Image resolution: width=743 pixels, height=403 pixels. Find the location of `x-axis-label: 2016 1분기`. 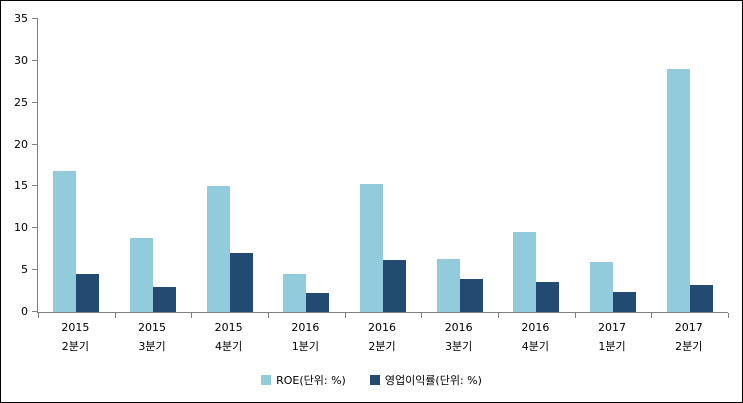

x-axis-label: 2016 1분기 is located at coordinates (305, 337).